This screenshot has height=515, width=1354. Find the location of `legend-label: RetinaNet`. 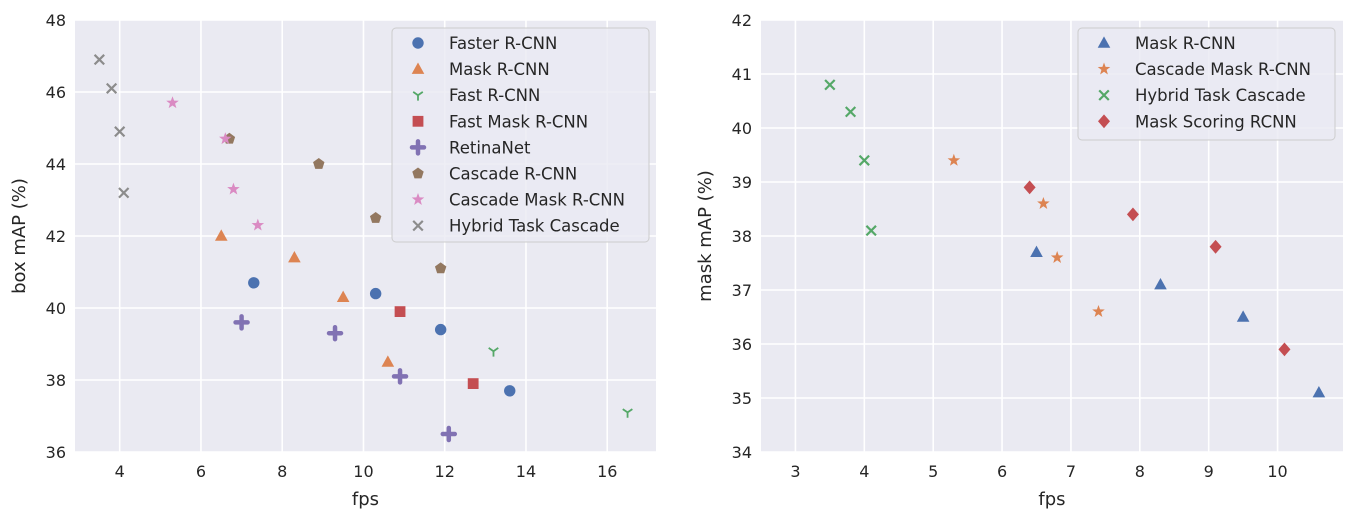

legend-label: RetinaNet is located at coordinates (490, 147).